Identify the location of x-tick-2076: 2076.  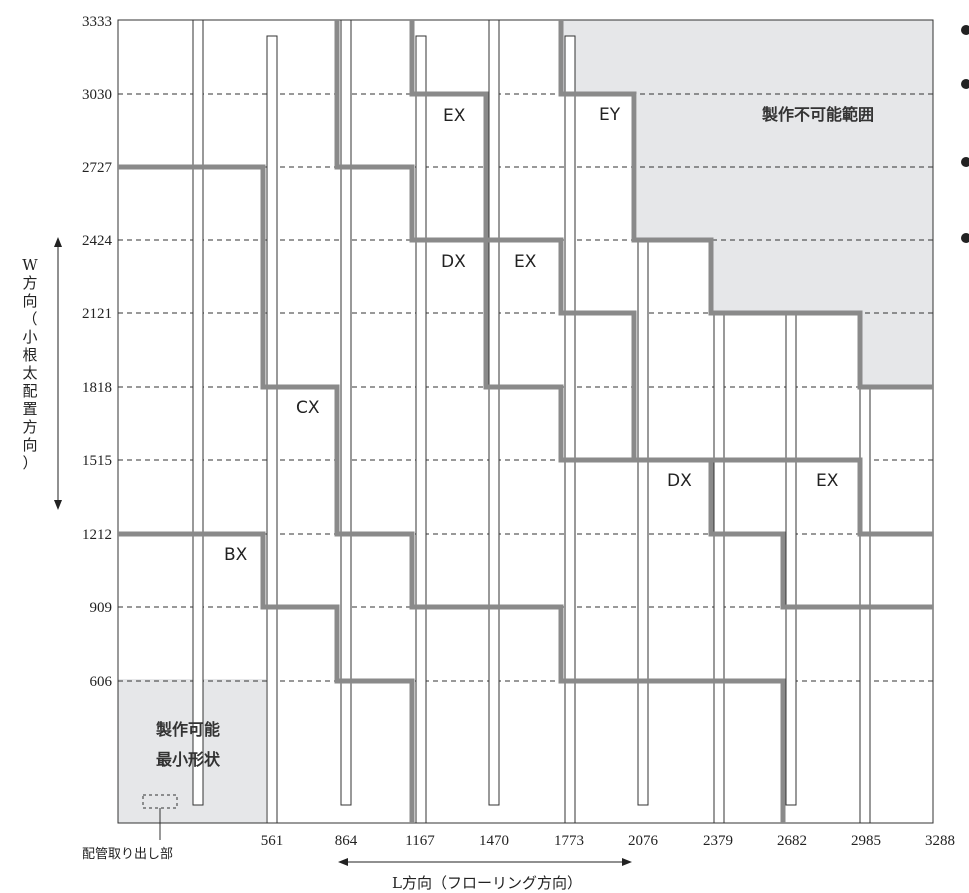
(643, 841).